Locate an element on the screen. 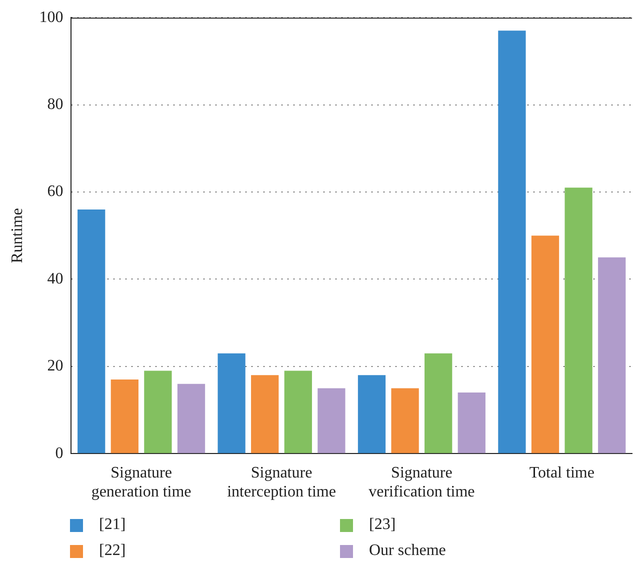 The image size is (638, 585). x-tick-label: Signature verification time is located at coordinates (421, 482).